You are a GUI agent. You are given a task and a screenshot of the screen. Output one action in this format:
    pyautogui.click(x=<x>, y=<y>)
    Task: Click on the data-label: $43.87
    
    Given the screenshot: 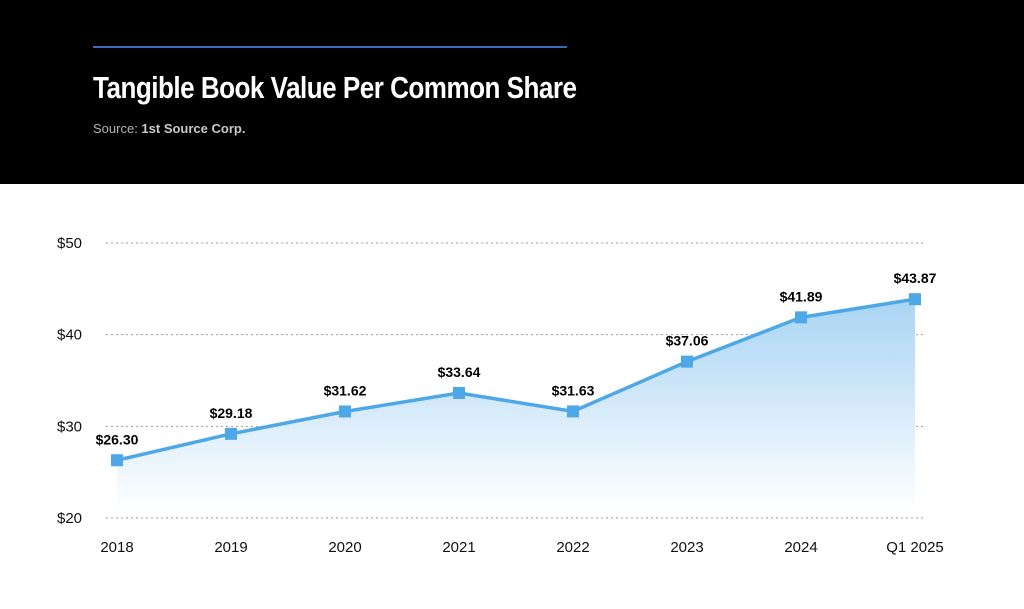 What is the action you would take?
    pyautogui.click(x=915, y=278)
    